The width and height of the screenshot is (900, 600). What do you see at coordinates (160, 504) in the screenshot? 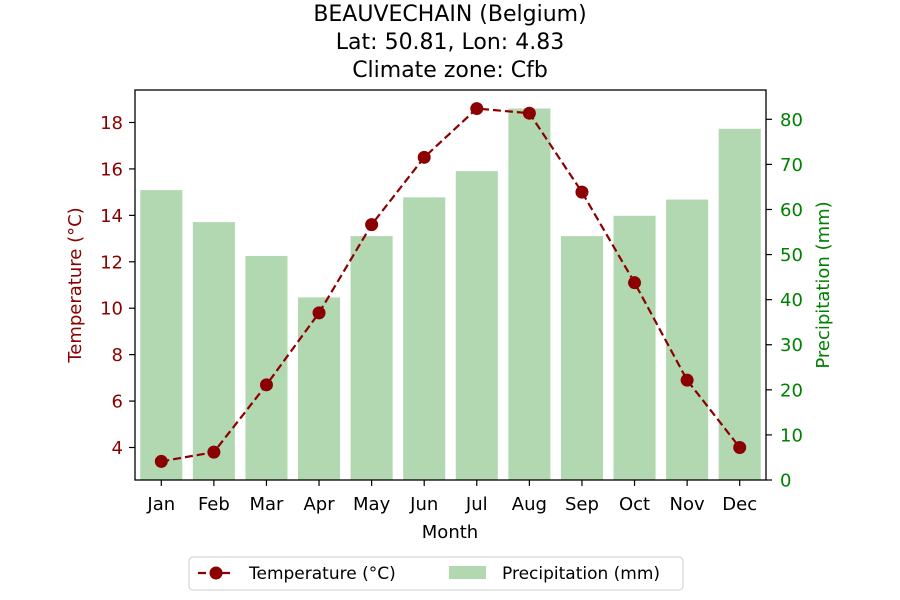
I see `x-tick-label: Jan` at bounding box center [160, 504].